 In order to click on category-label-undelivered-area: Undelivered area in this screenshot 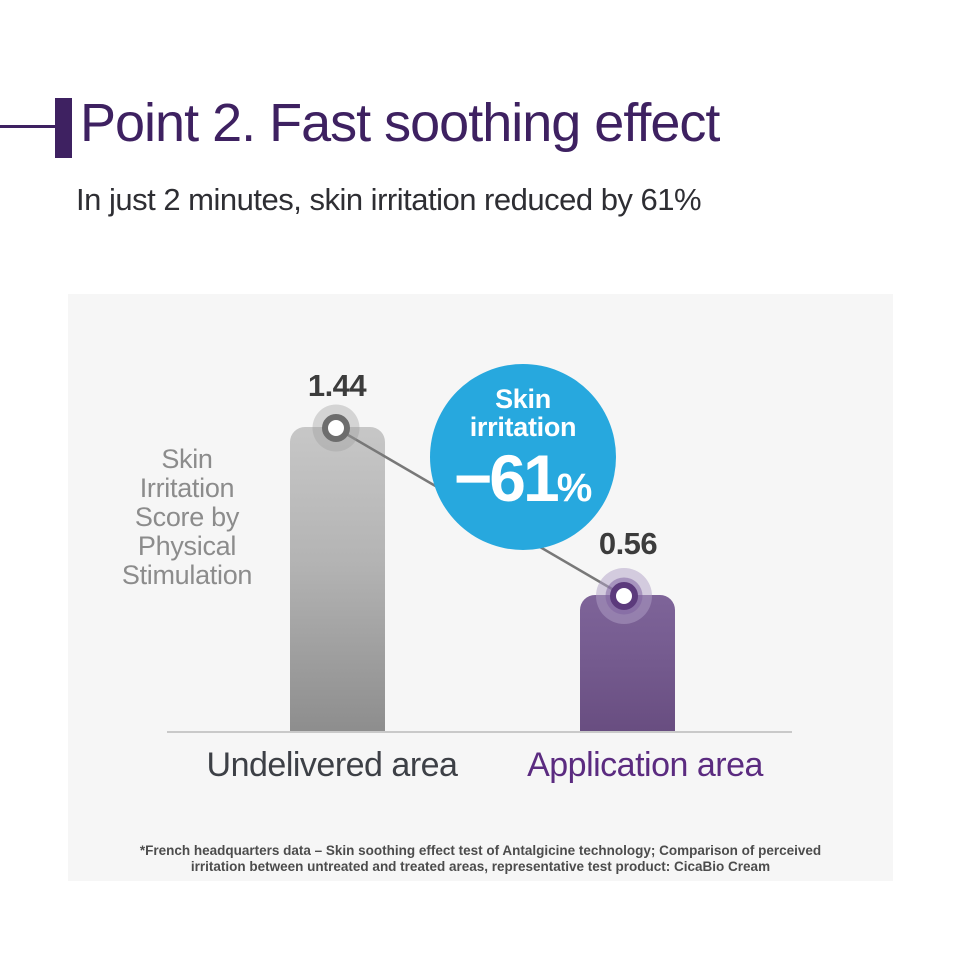, I will do `click(332, 765)`.